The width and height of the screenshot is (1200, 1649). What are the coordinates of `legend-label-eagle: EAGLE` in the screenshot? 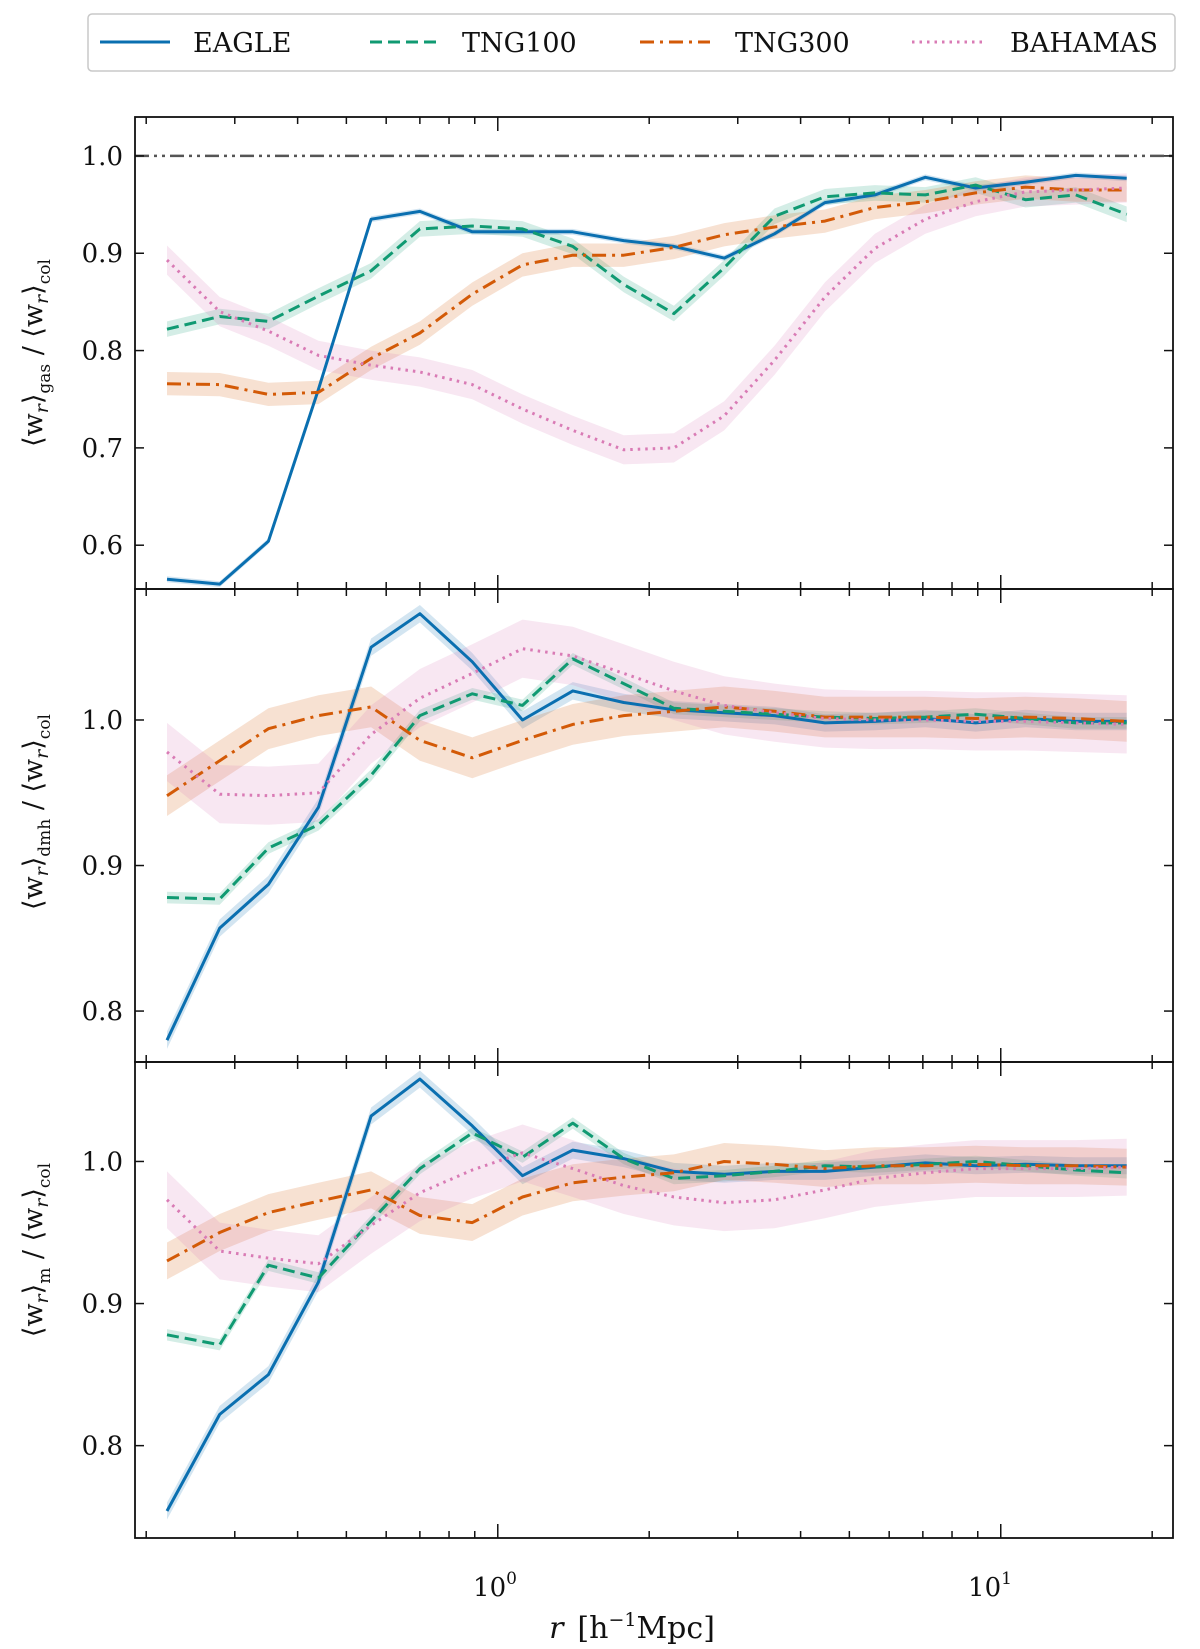 It's located at (242, 43).